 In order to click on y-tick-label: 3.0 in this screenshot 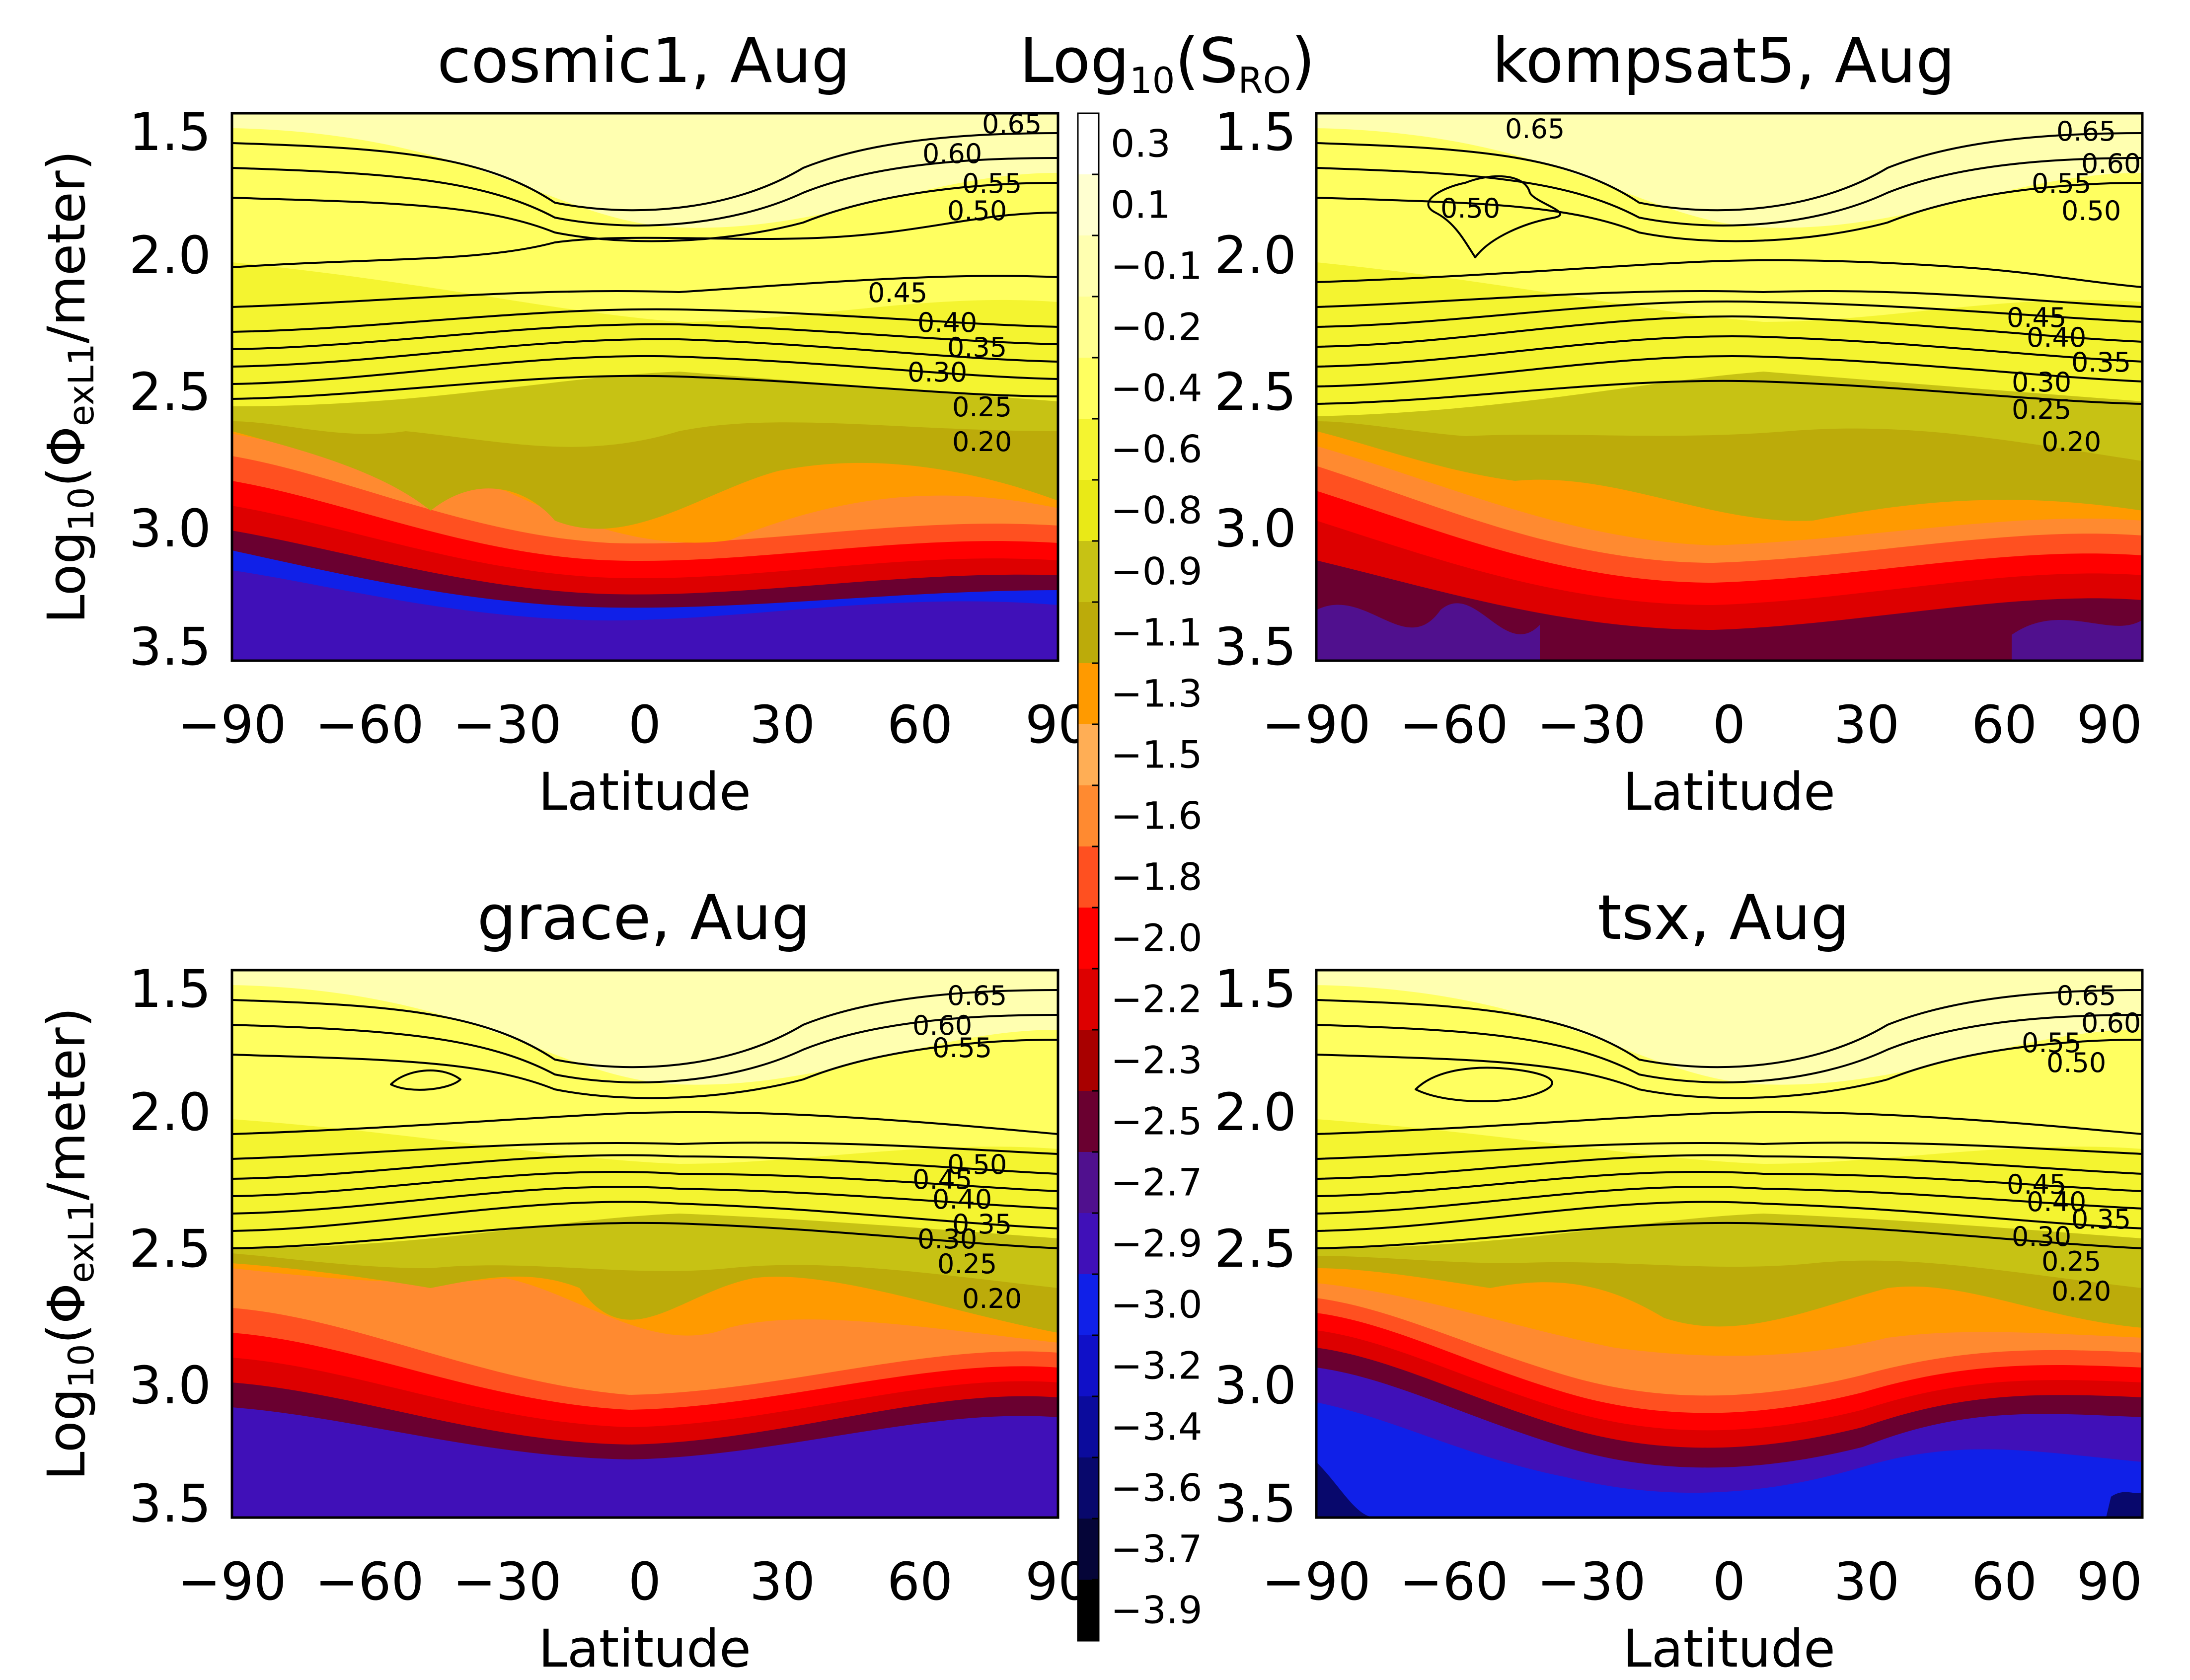, I will do `click(170, 528)`.